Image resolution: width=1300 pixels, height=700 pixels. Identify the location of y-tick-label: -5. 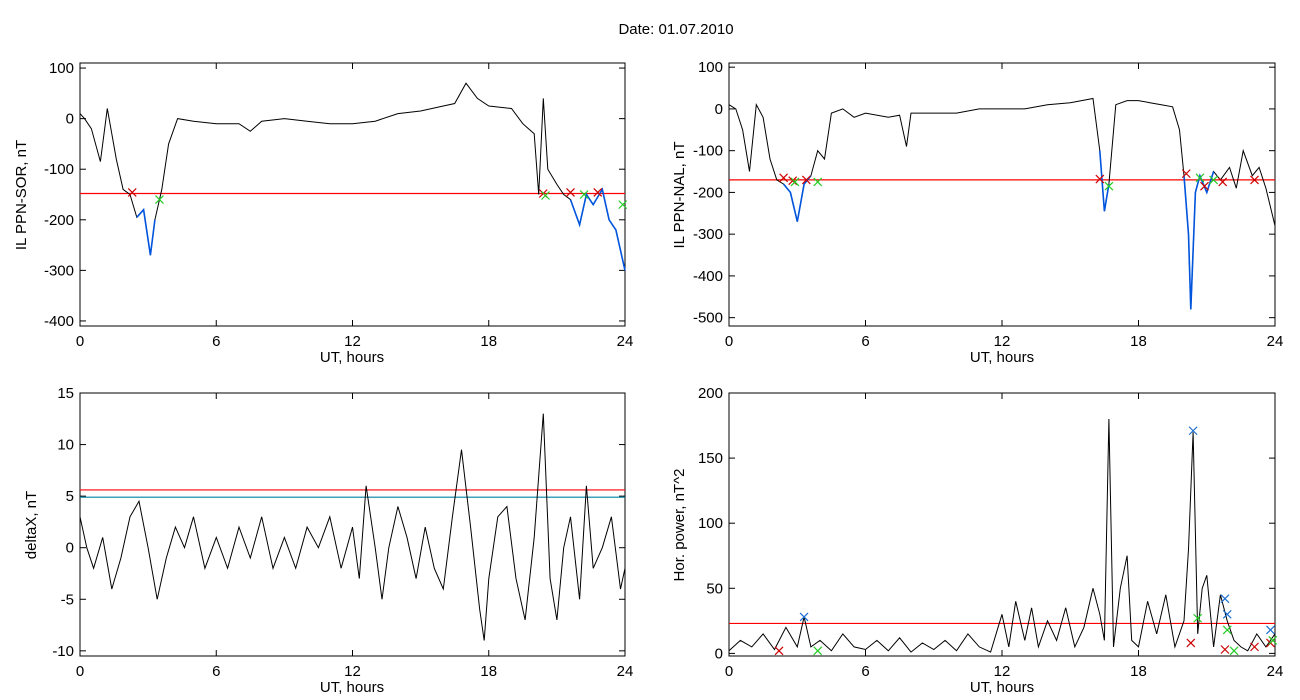
(67, 599).